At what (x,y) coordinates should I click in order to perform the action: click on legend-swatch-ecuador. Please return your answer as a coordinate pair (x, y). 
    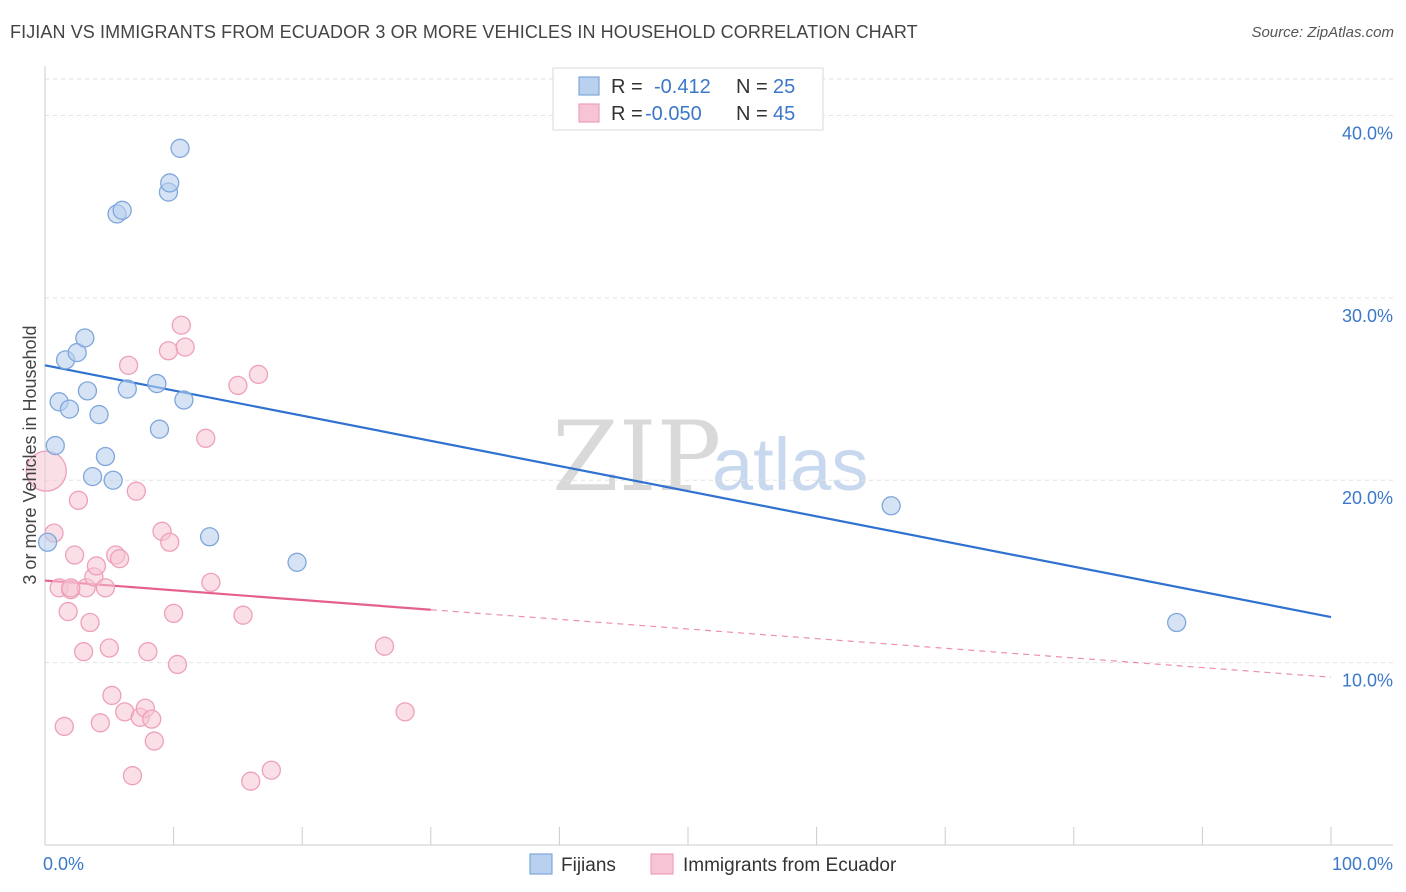
    Looking at the image, I should click on (589, 113).